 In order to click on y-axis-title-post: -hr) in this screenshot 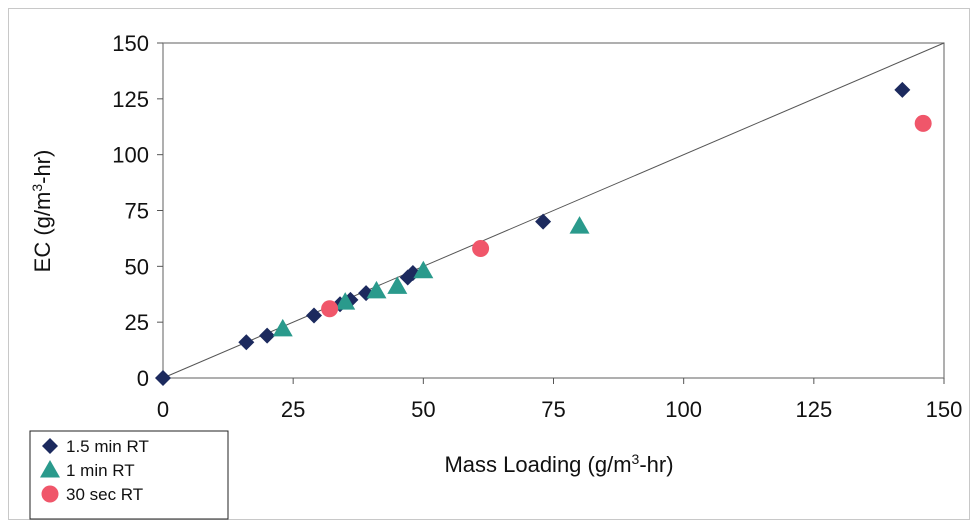, I will do `click(42, 167)`.